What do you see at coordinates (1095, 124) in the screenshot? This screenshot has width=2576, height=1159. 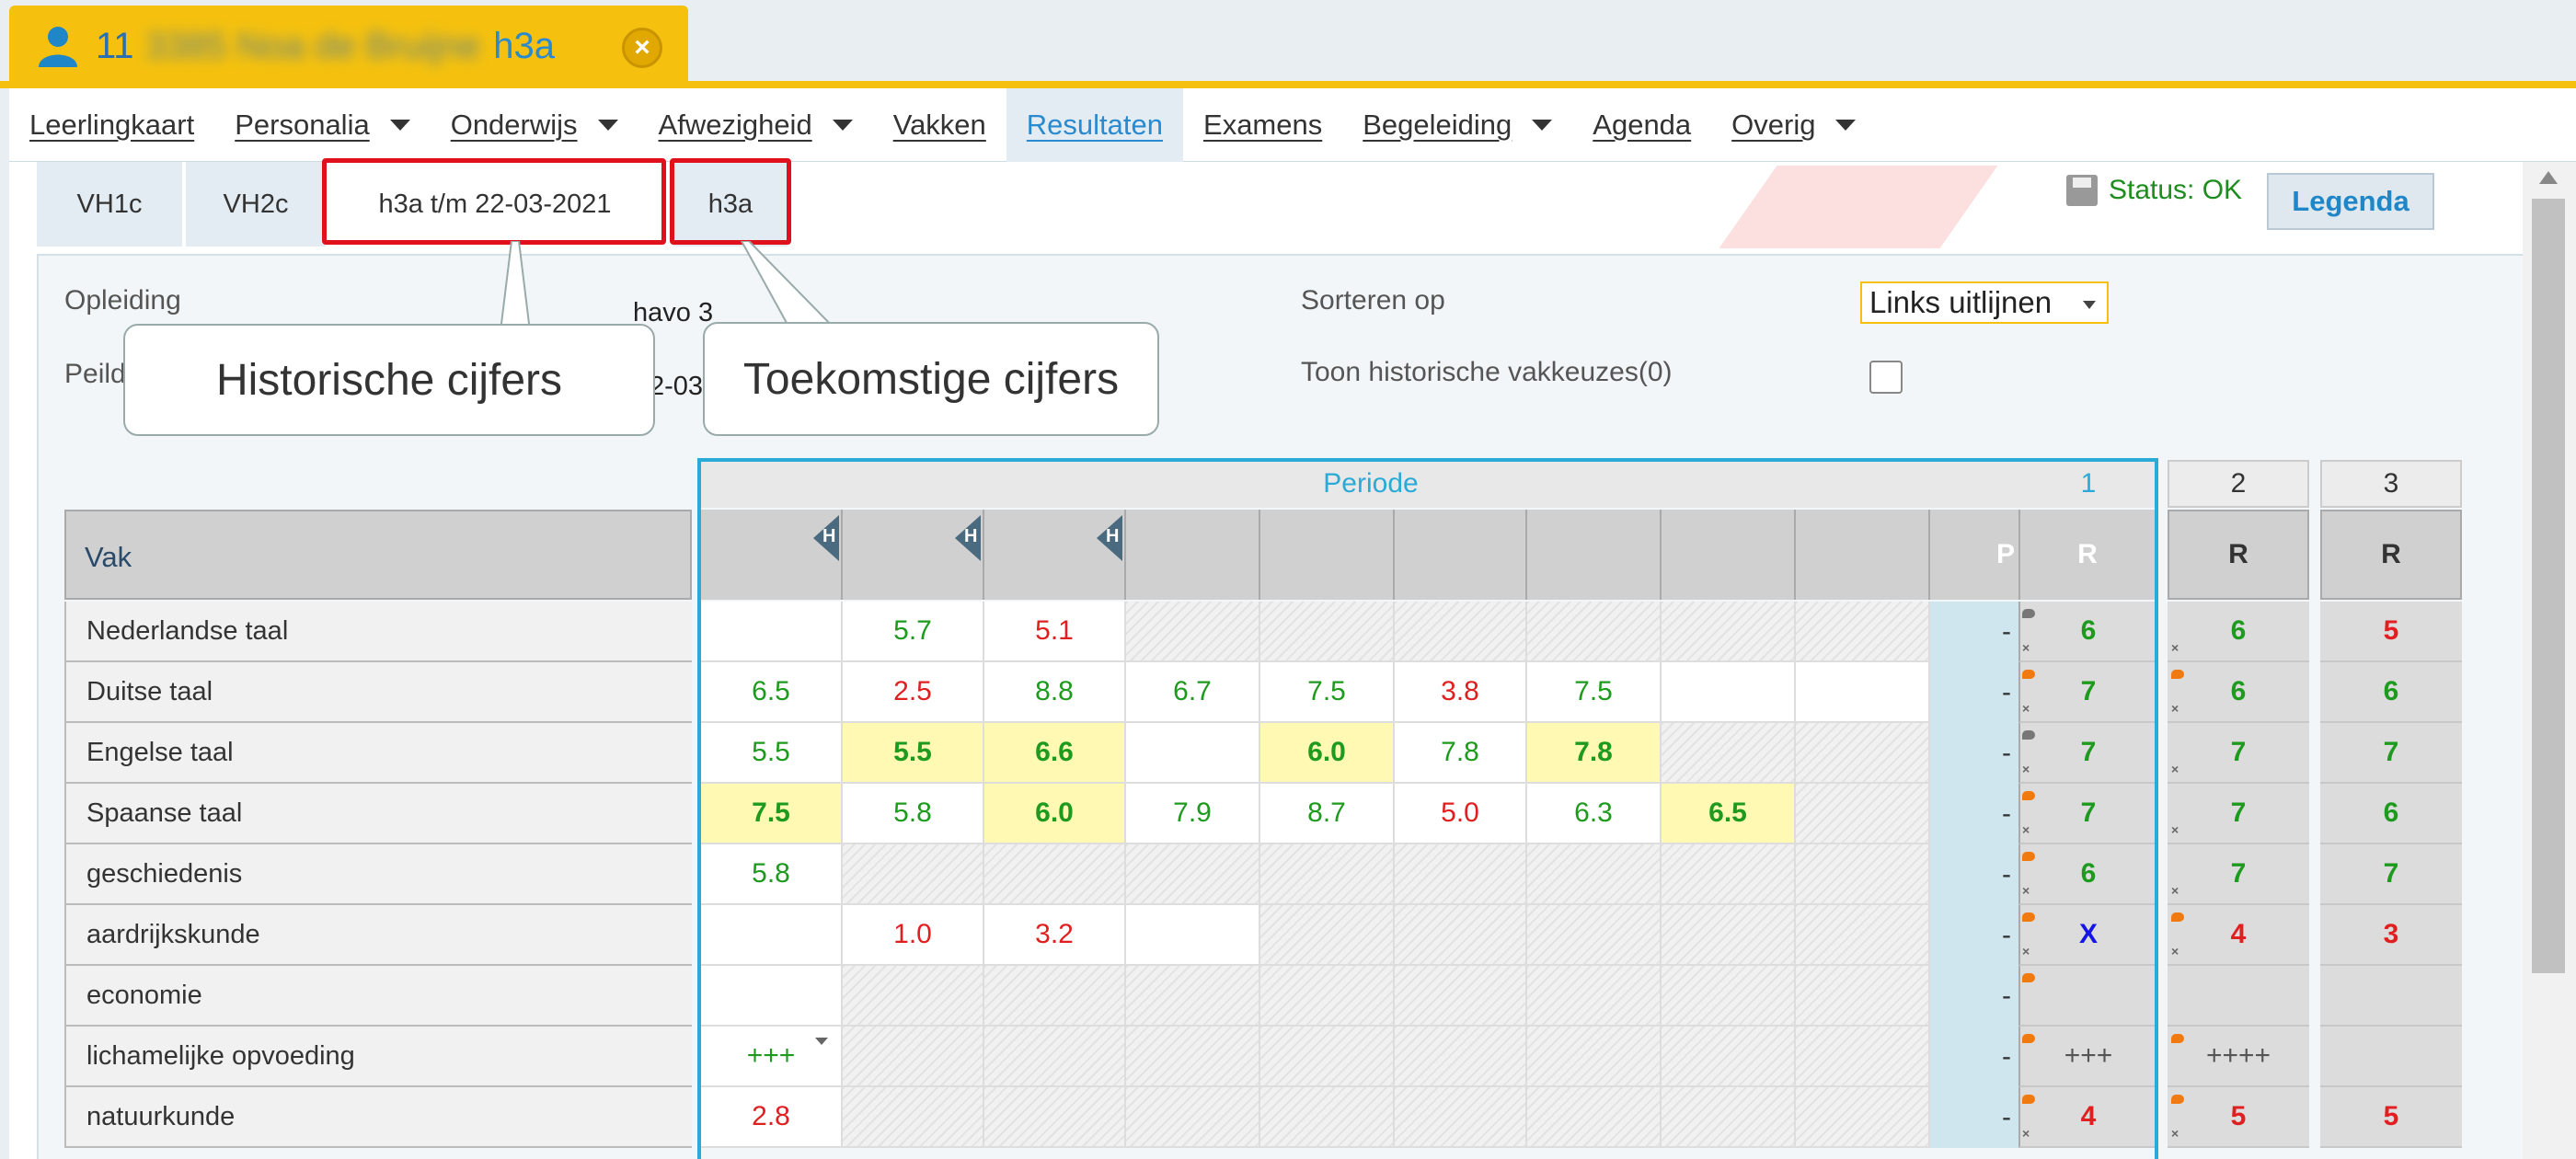 I see `menu-item-resultaten: Resultaten` at bounding box center [1095, 124].